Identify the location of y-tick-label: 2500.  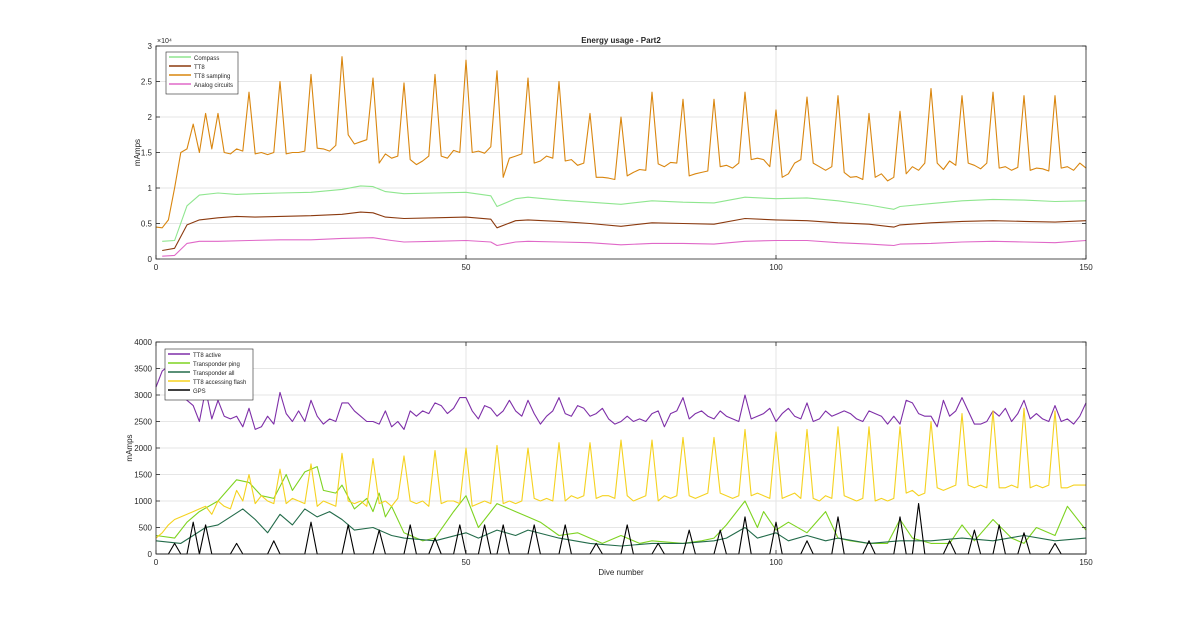
(143, 422).